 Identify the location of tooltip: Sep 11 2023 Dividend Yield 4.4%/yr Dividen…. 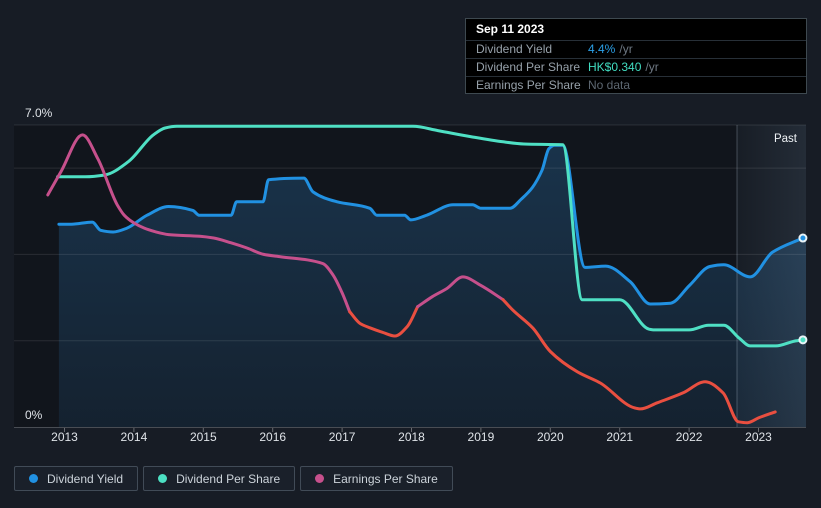
(636, 56).